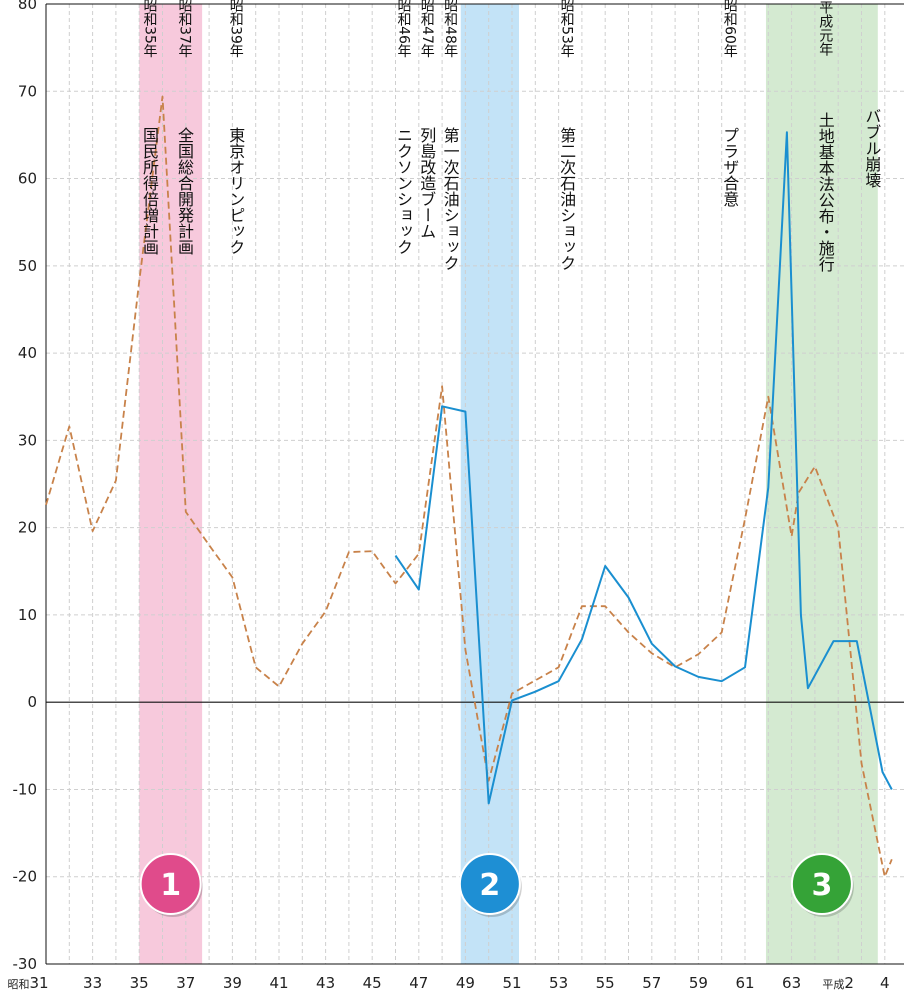 The width and height of the screenshot is (908, 993). Describe the element at coordinates (232, 983) in the screenshot. I see `x-tick-label: 39` at that location.